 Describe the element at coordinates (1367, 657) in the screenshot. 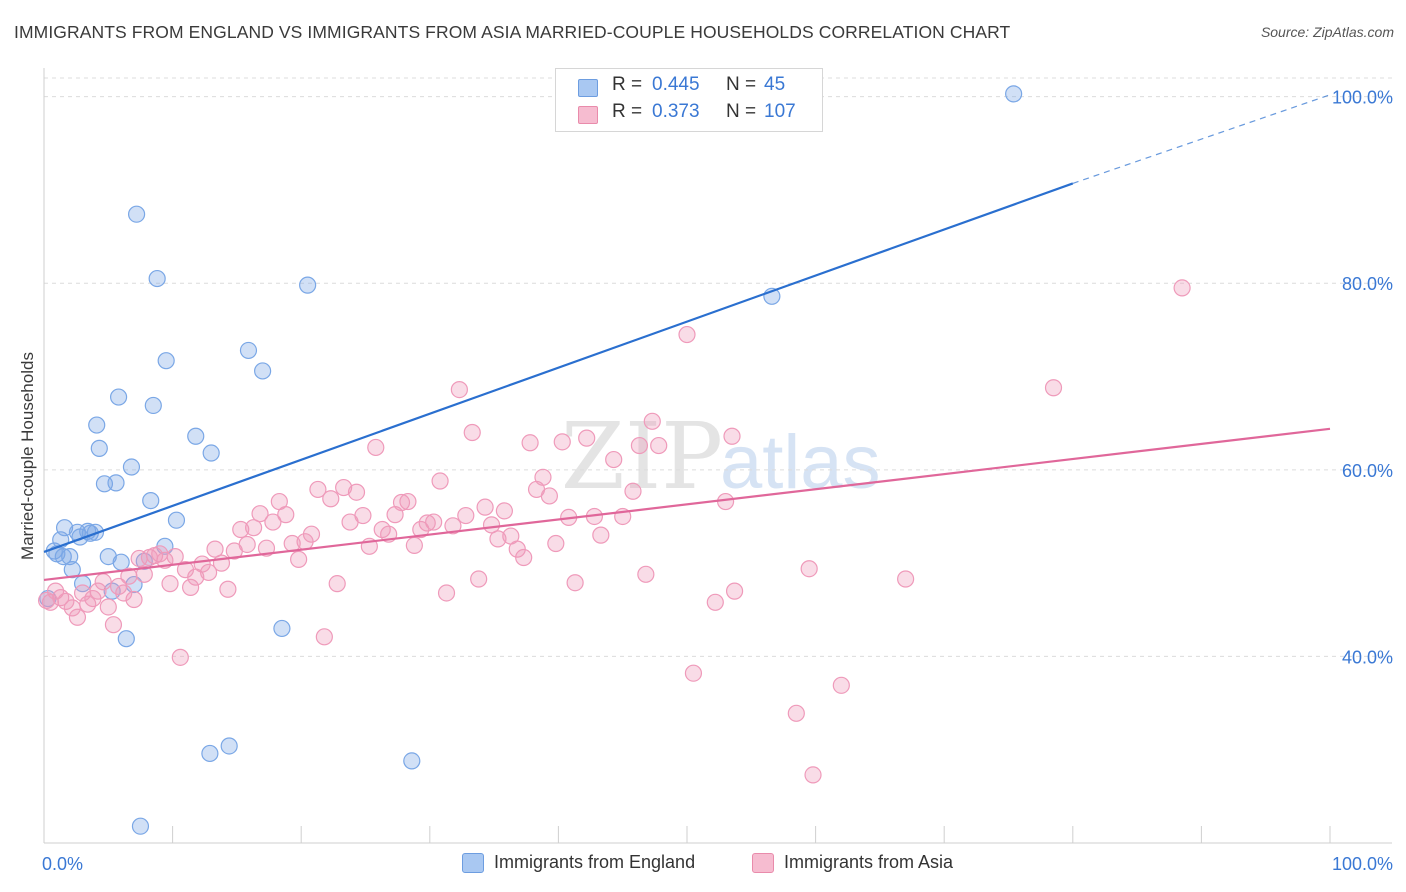

I see `y-tick-label: 40.0%` at that location.